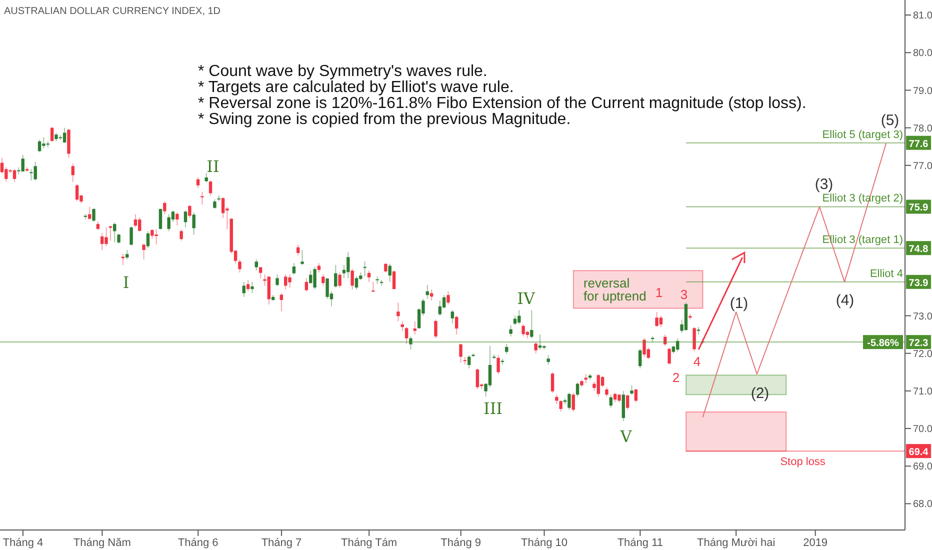 Image resolution: width=932 pixels, height=550 pixels. What do you see at coordinates (886, 274) in the screenshot?
I see `ref-line-label: Elliot 4` at bounding box center [886, 274].